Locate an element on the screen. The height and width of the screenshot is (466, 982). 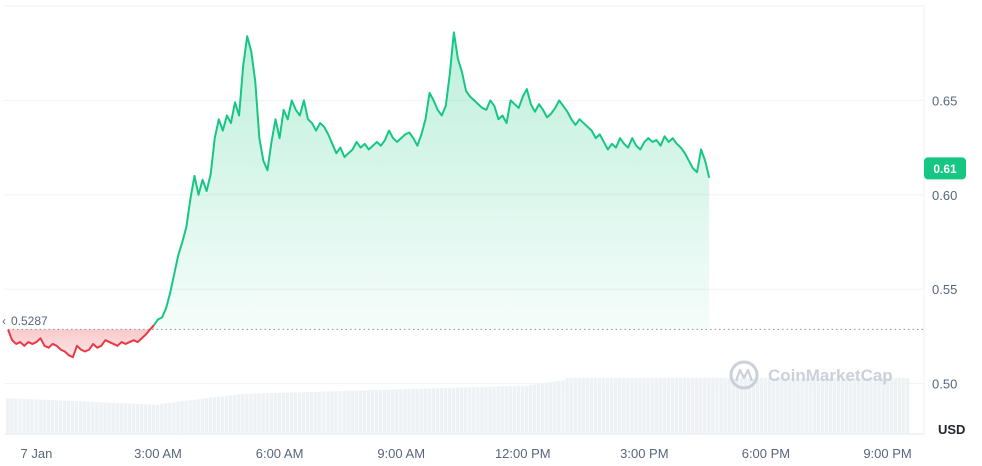
x-tick-label: 3:00 PM is located at coordinates (644, 453).